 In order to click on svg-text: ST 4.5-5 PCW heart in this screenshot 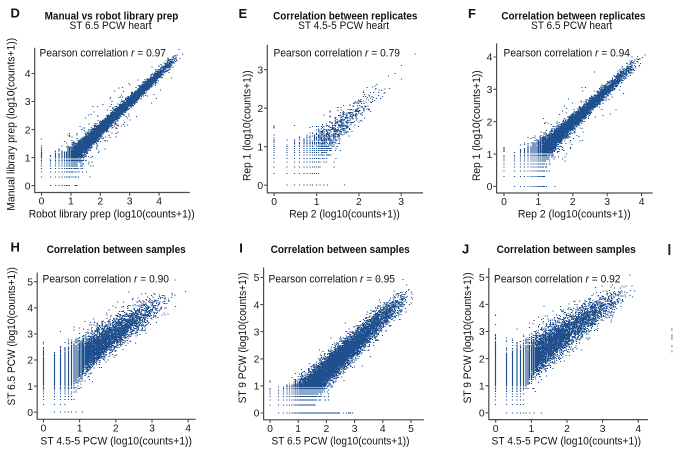, I will do `click(343, 26)`.